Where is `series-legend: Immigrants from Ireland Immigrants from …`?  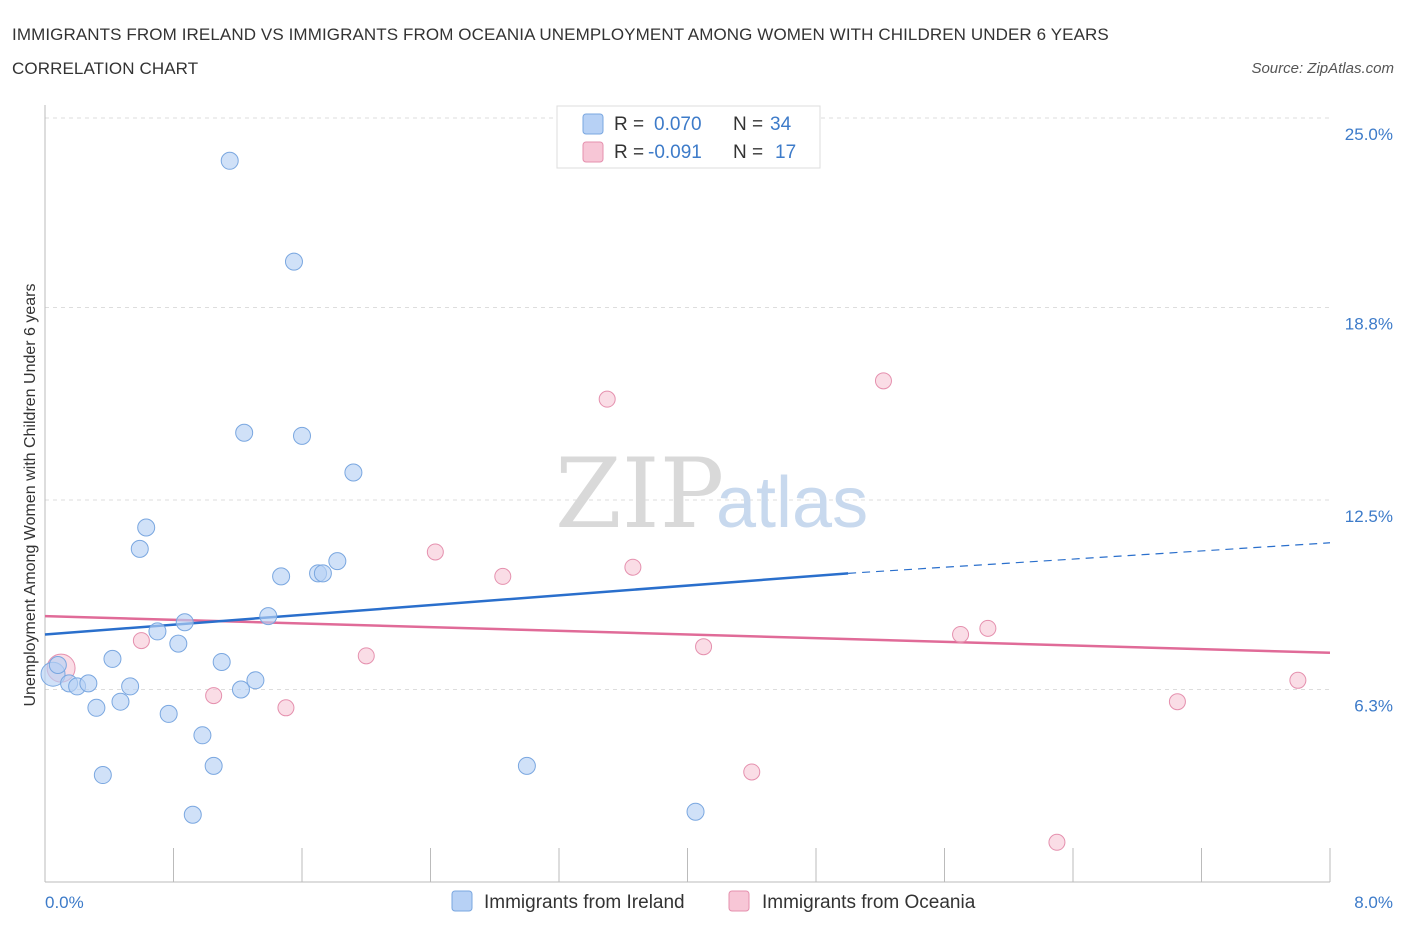
series-legend: Immigrants from Ireland Immigrants from … is located at coordinates (713, 901).